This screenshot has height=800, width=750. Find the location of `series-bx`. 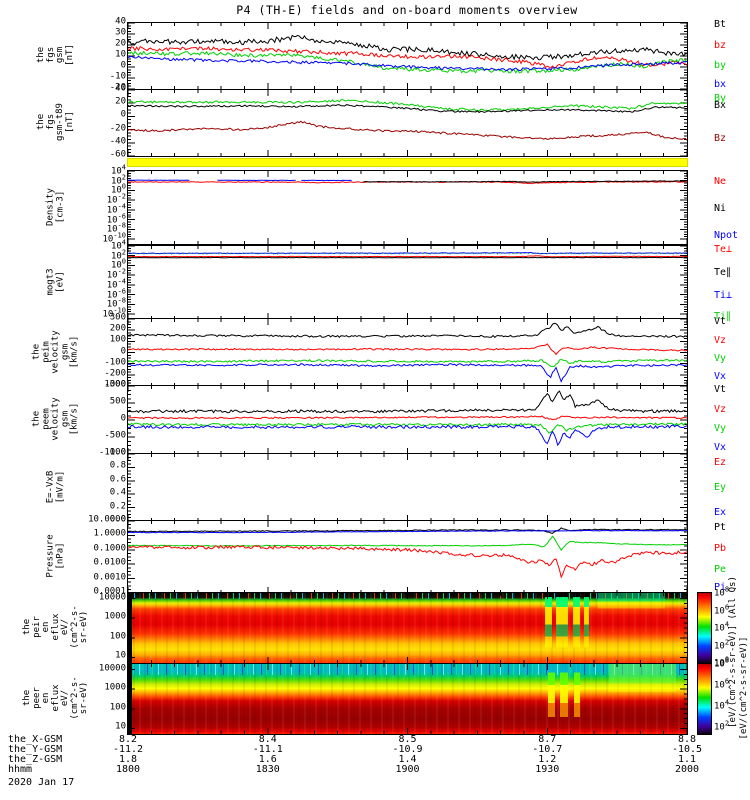

series-bx is located at coordinates (407, 63).